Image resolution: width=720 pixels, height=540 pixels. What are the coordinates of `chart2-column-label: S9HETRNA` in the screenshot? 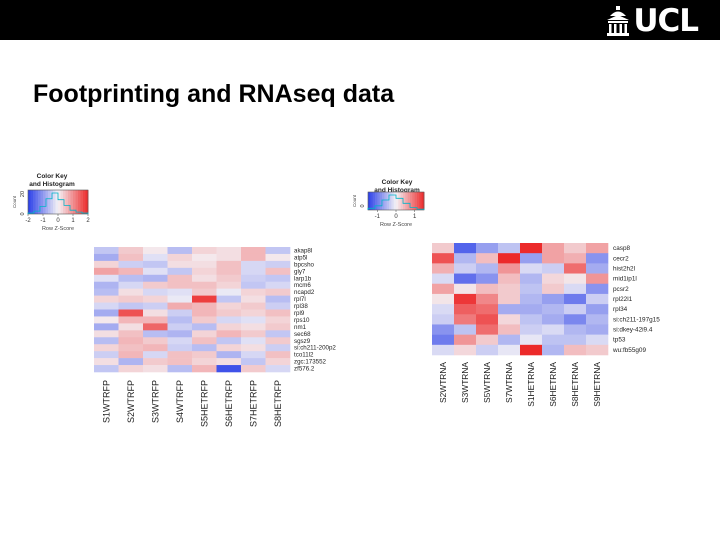 It's located at (597, 384).